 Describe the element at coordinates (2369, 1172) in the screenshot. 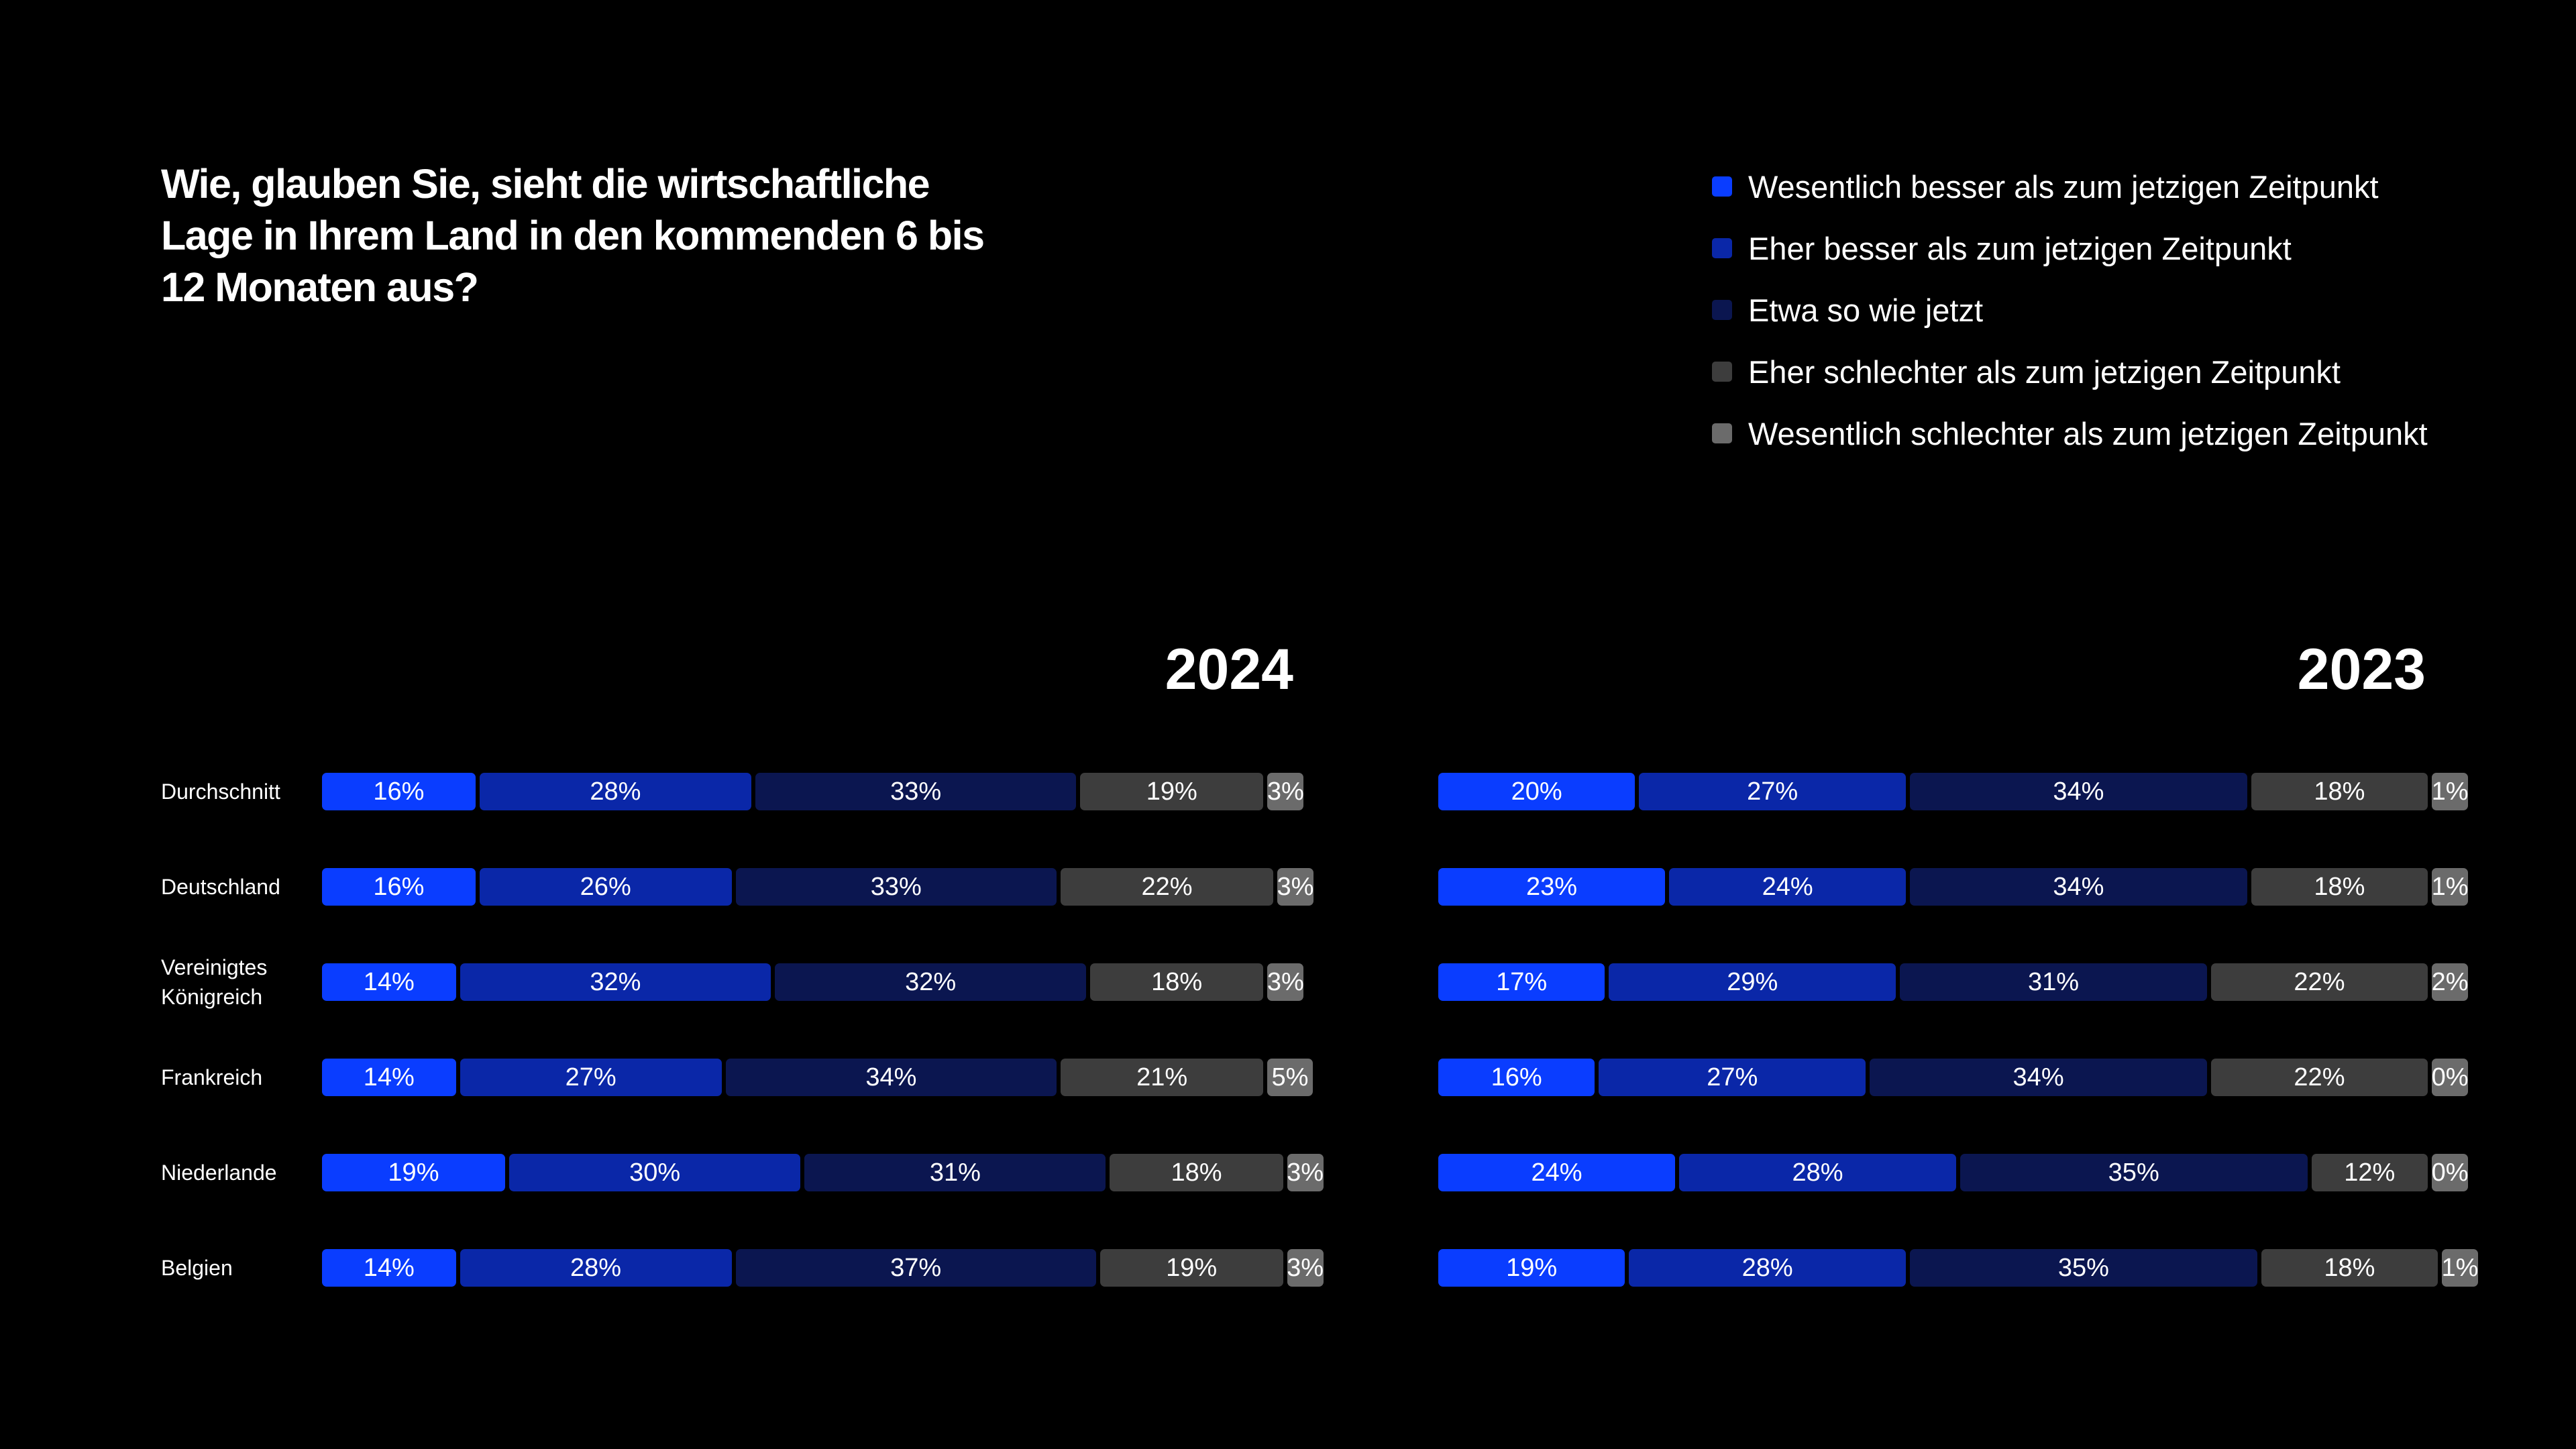

I see `bar-segment: 12%` at that location.